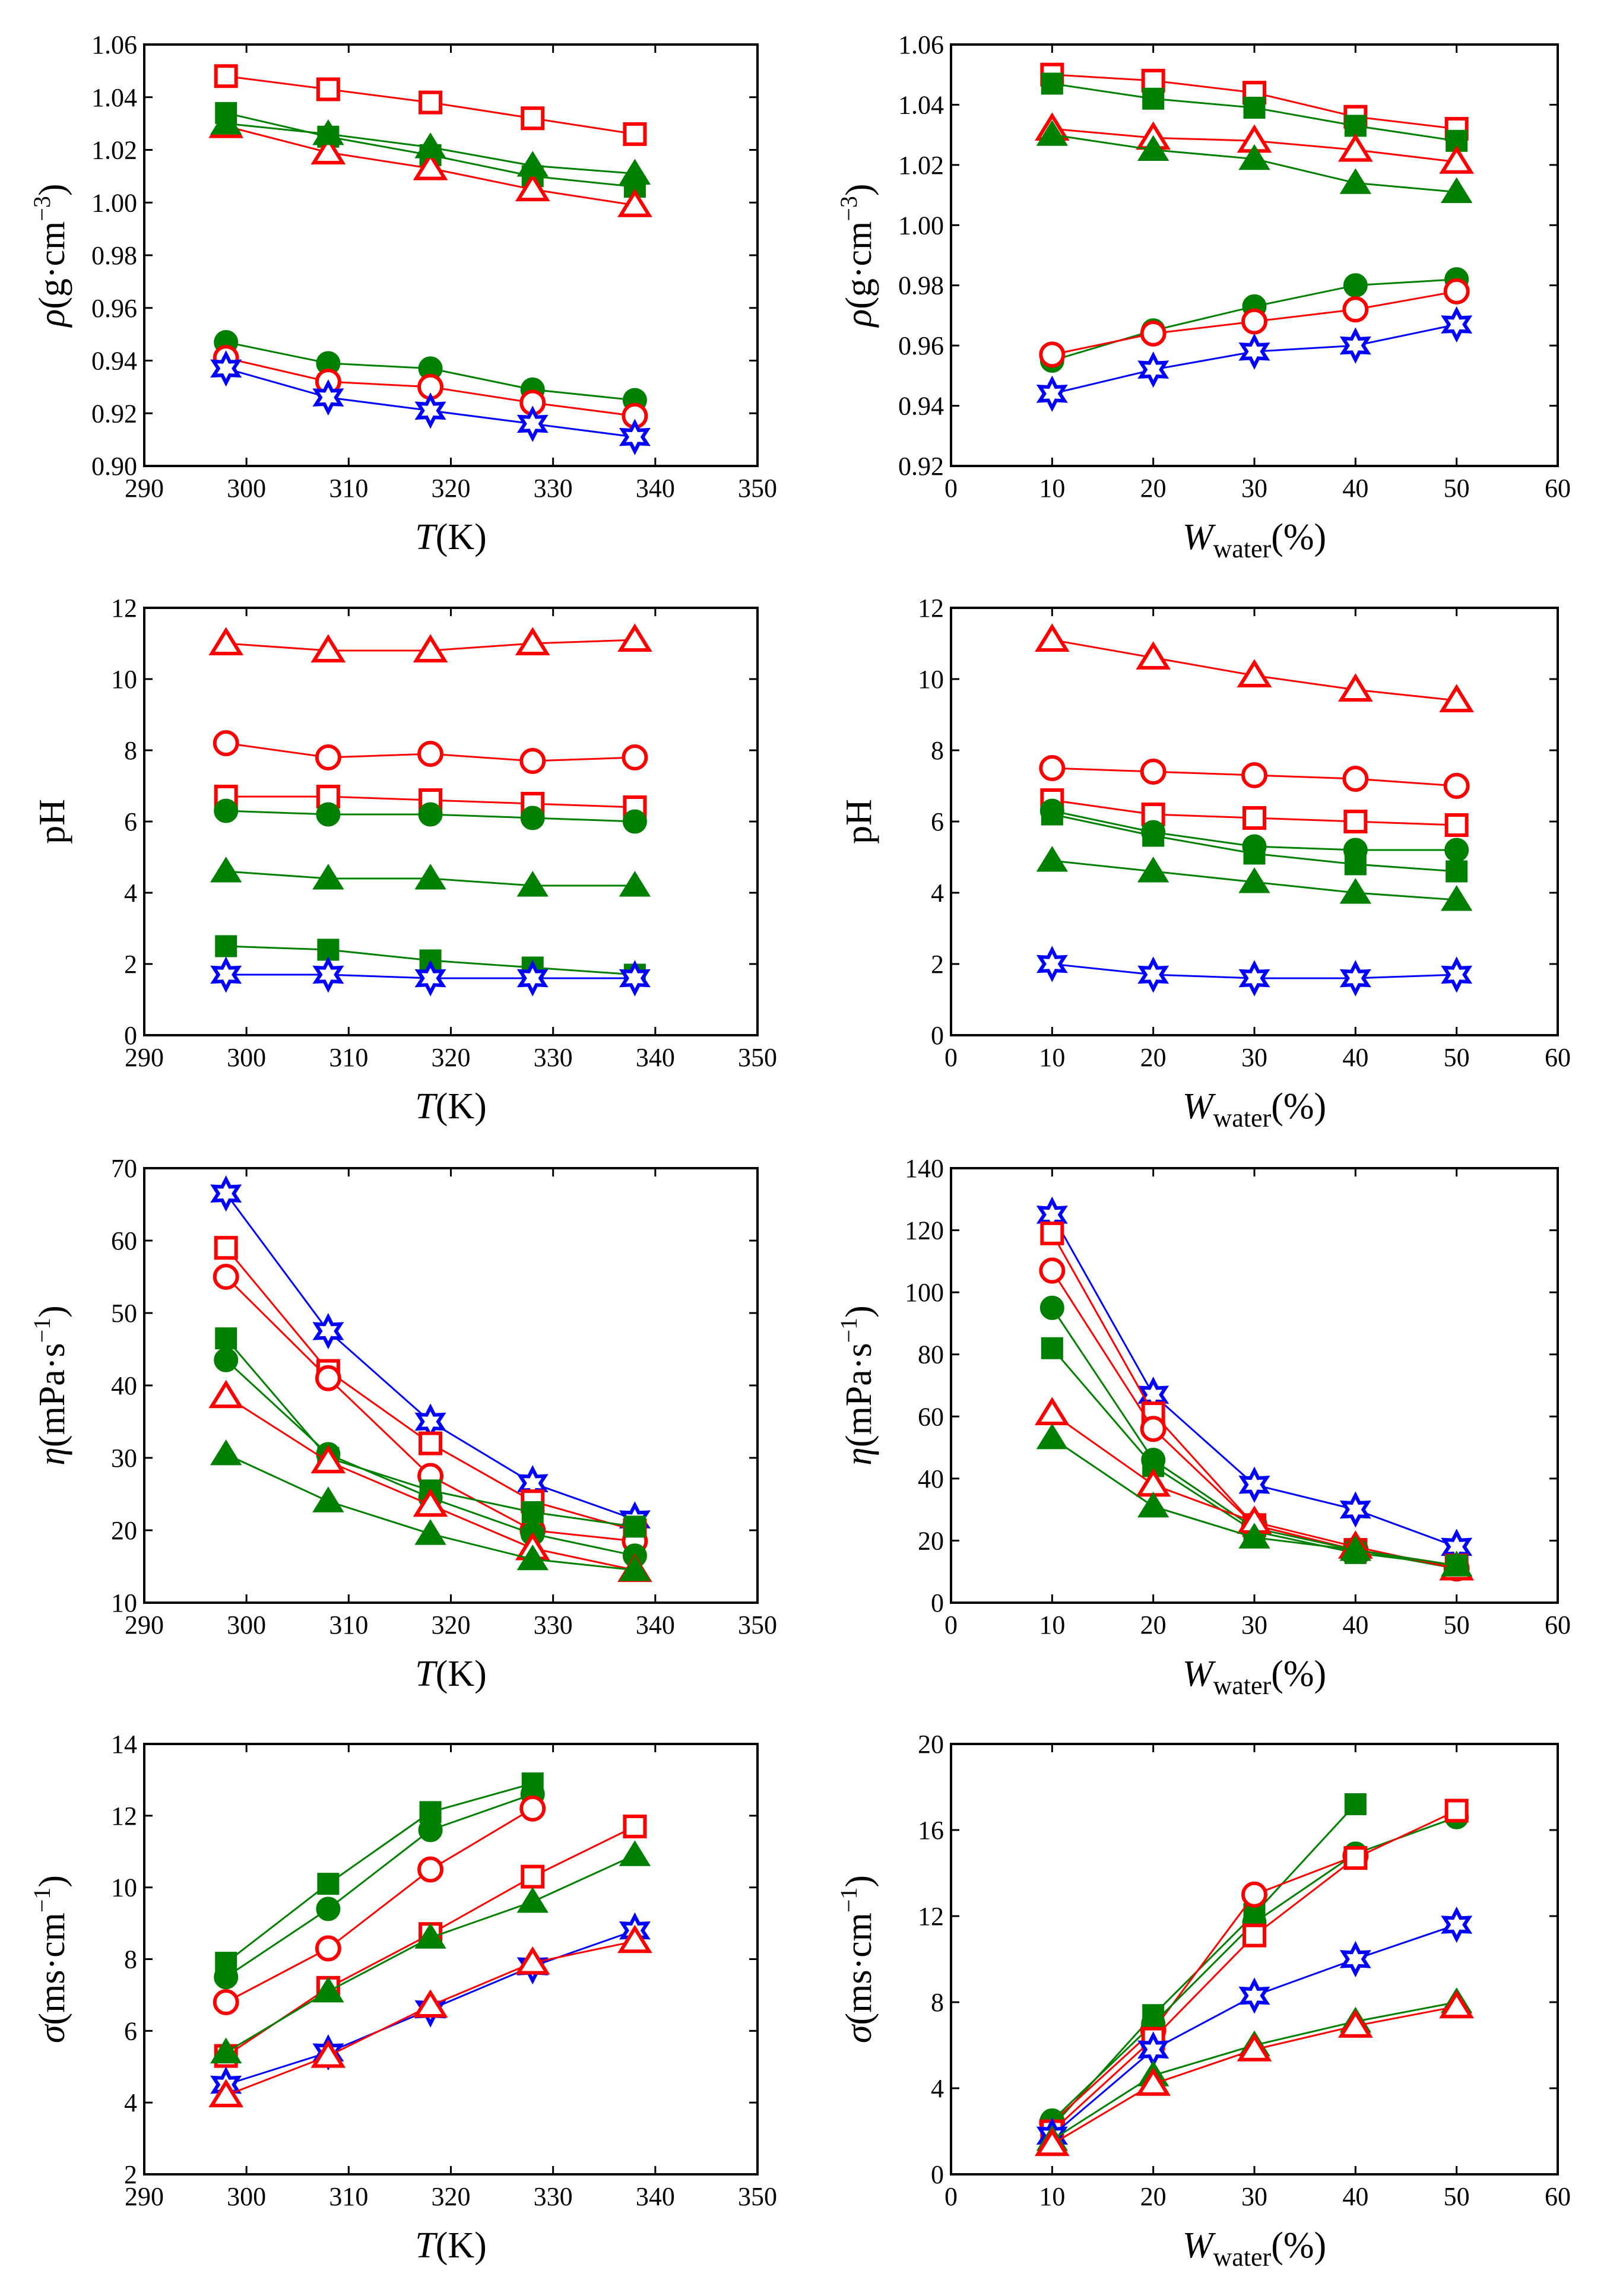 The height and width of the screenshot is (2296, 1607). I want to click on y-tick-label: 16, so click(931, 1830).